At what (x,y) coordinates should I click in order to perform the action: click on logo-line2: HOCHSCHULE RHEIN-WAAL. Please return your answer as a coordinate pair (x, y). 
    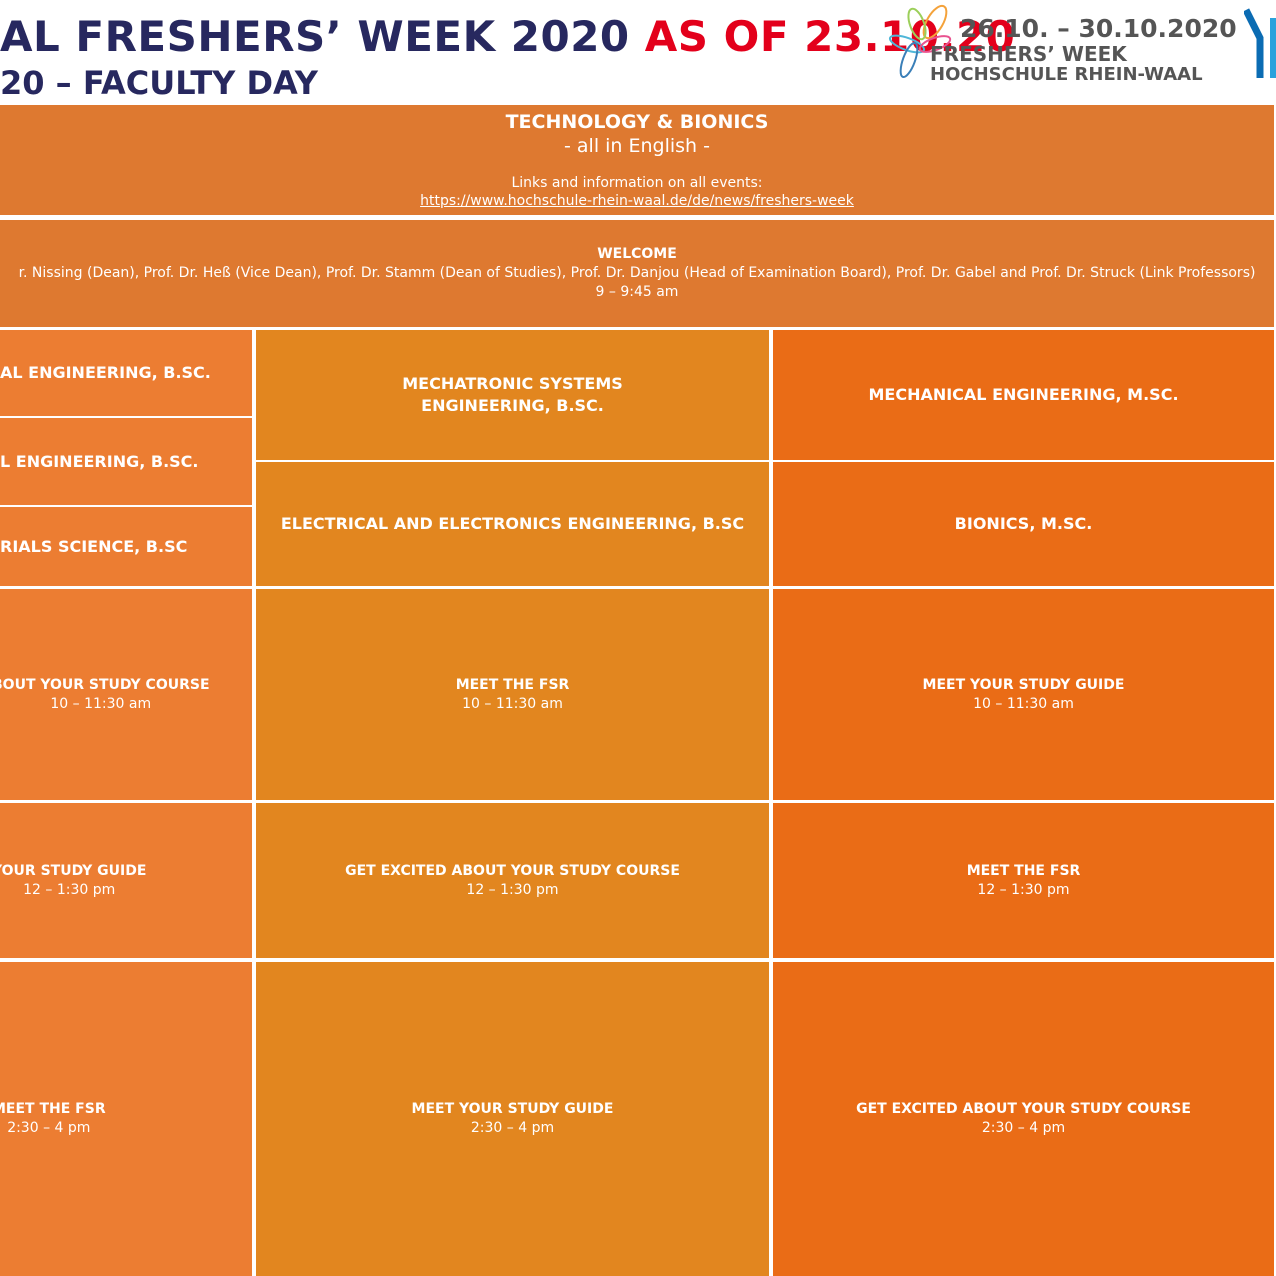
    Looking at the image, I should click on (1066, 74).